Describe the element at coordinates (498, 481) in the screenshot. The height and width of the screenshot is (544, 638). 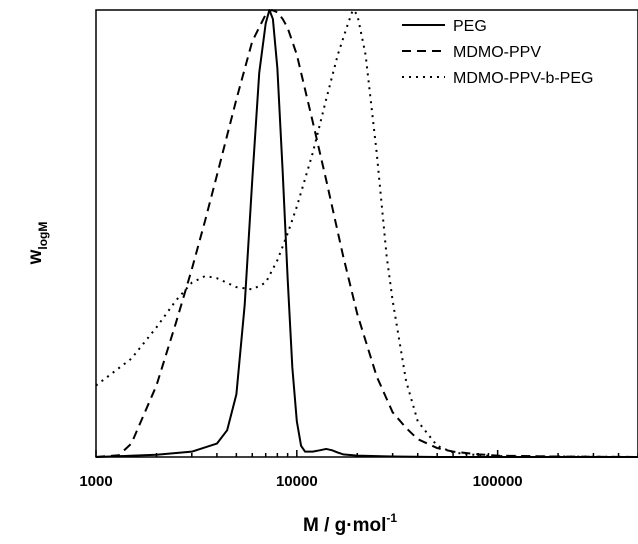
I see `x-tick-label: 100000` at that location.